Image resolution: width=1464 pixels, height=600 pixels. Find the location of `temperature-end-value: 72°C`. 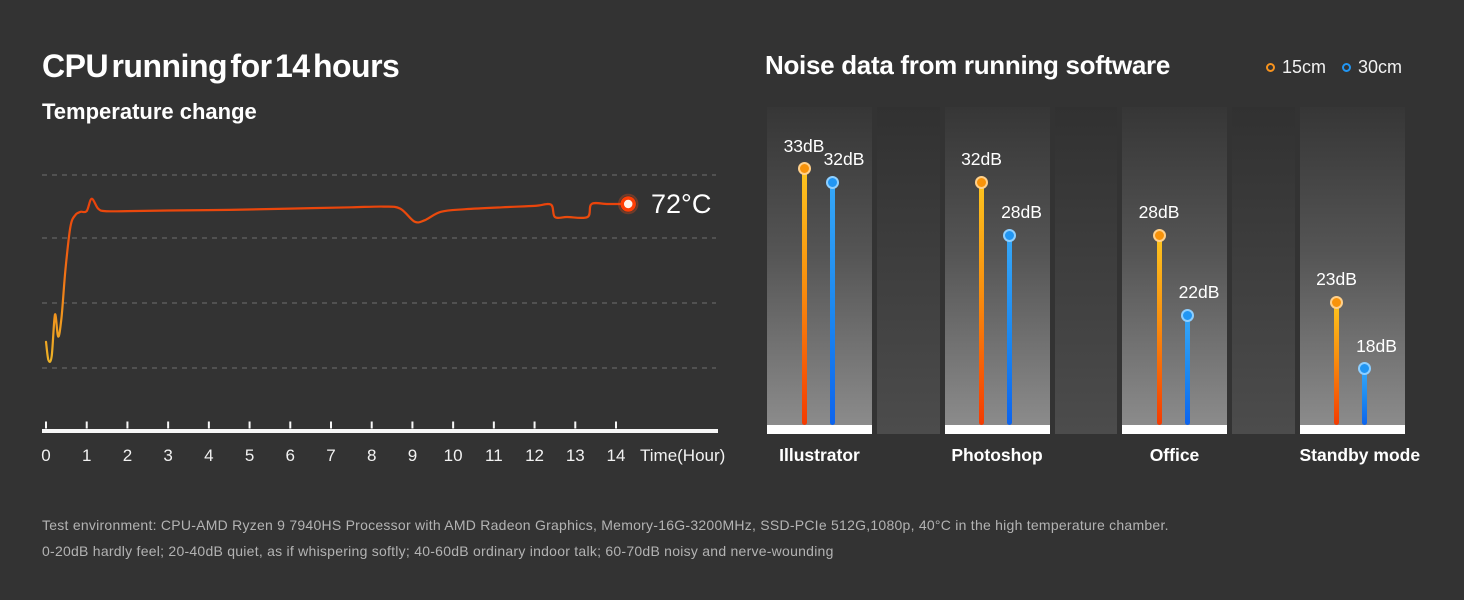

temperature-end-value: 72°C is located at coordinates (681, 204).